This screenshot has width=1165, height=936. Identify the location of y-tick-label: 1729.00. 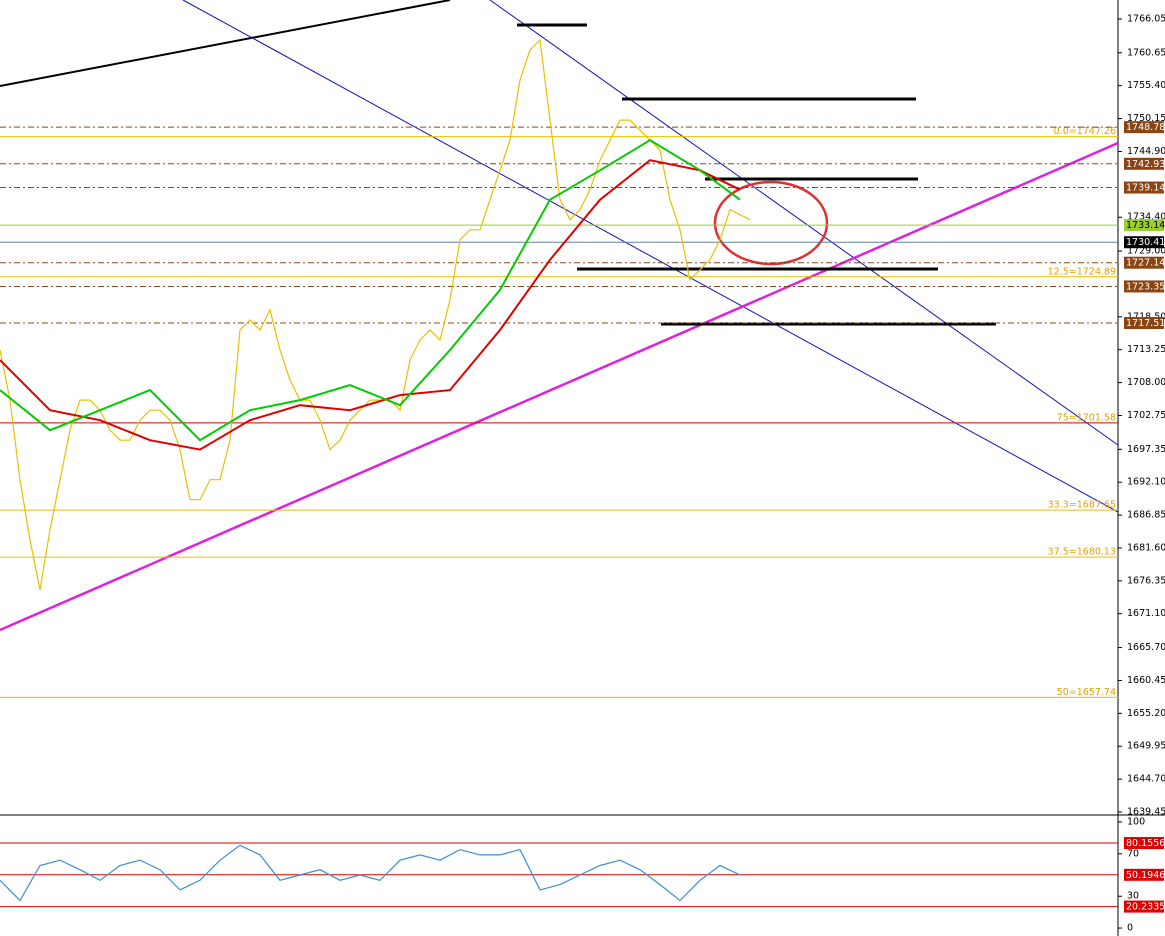
(1146, 251).